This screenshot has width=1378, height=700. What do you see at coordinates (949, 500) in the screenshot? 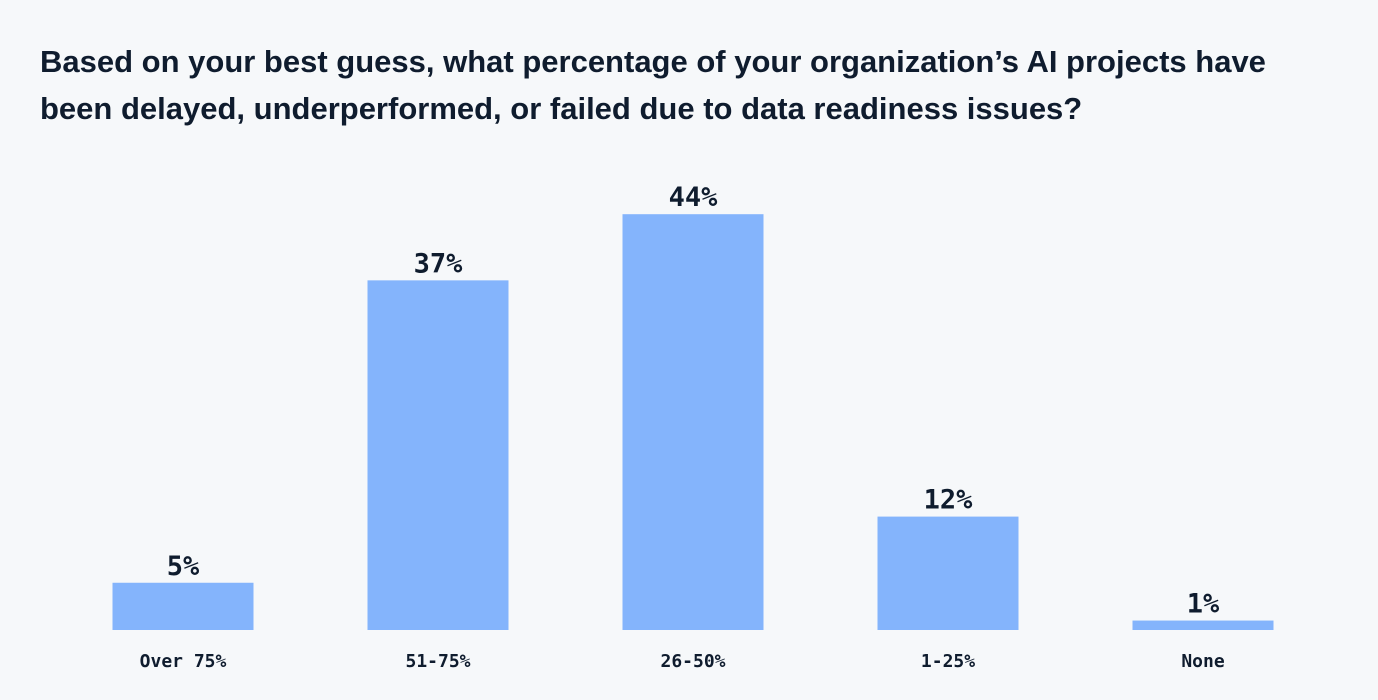
I see `data-label: 12%` at bounding box center [949, 500].